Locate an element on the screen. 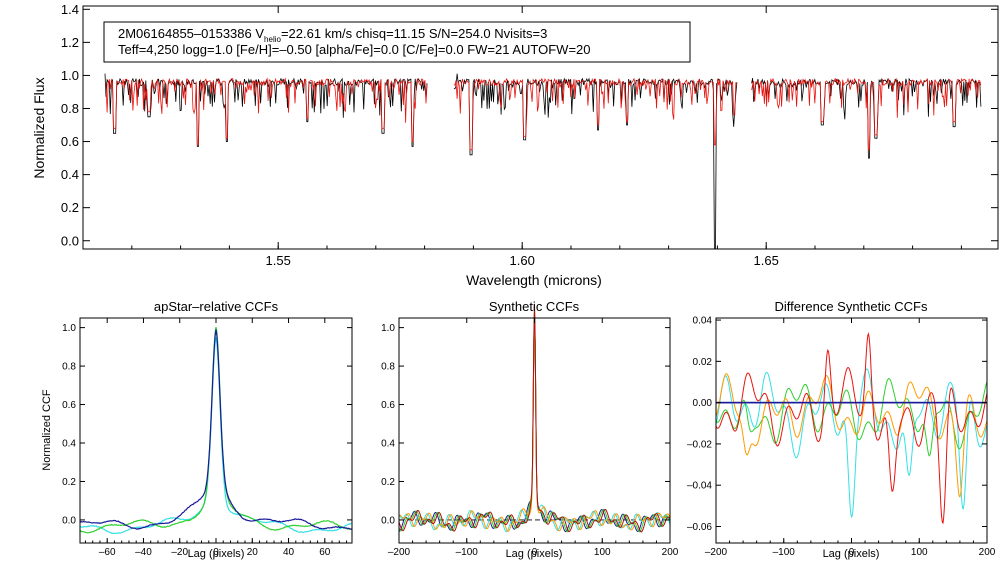 The image size is (1008, 581). apstar-ccf-ylabel: Normalized CCF is located at coordinates (47, 430).